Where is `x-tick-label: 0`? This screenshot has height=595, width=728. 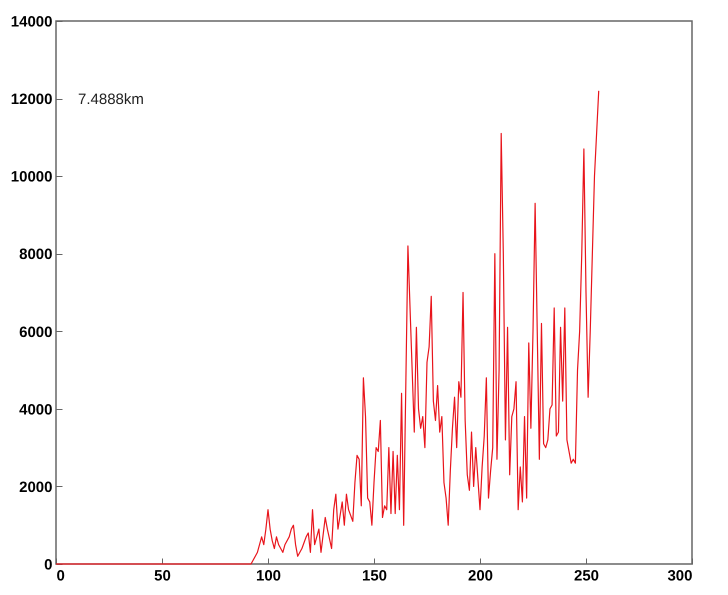 x-tick-label: 0 is located at coordinates (60, 576).